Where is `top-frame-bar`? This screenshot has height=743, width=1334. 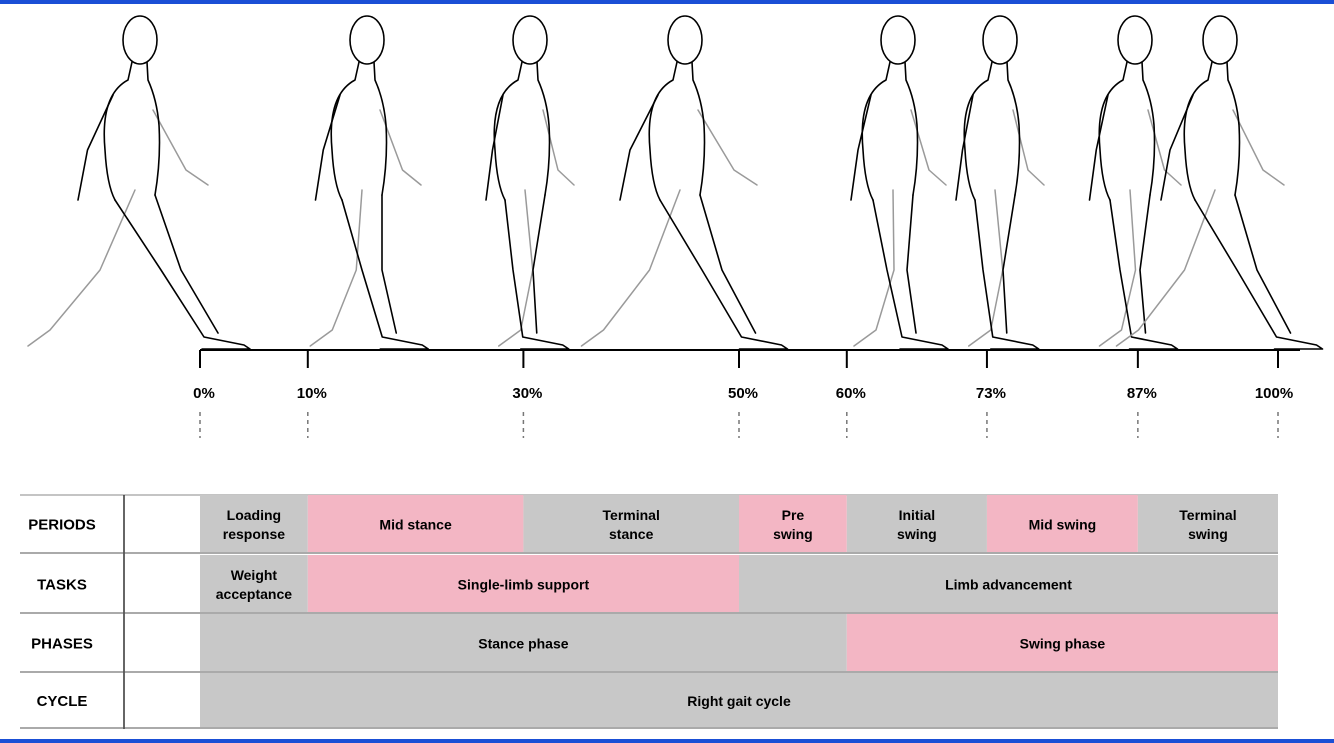
top-frame-bar is located at coordinates (667, 2).